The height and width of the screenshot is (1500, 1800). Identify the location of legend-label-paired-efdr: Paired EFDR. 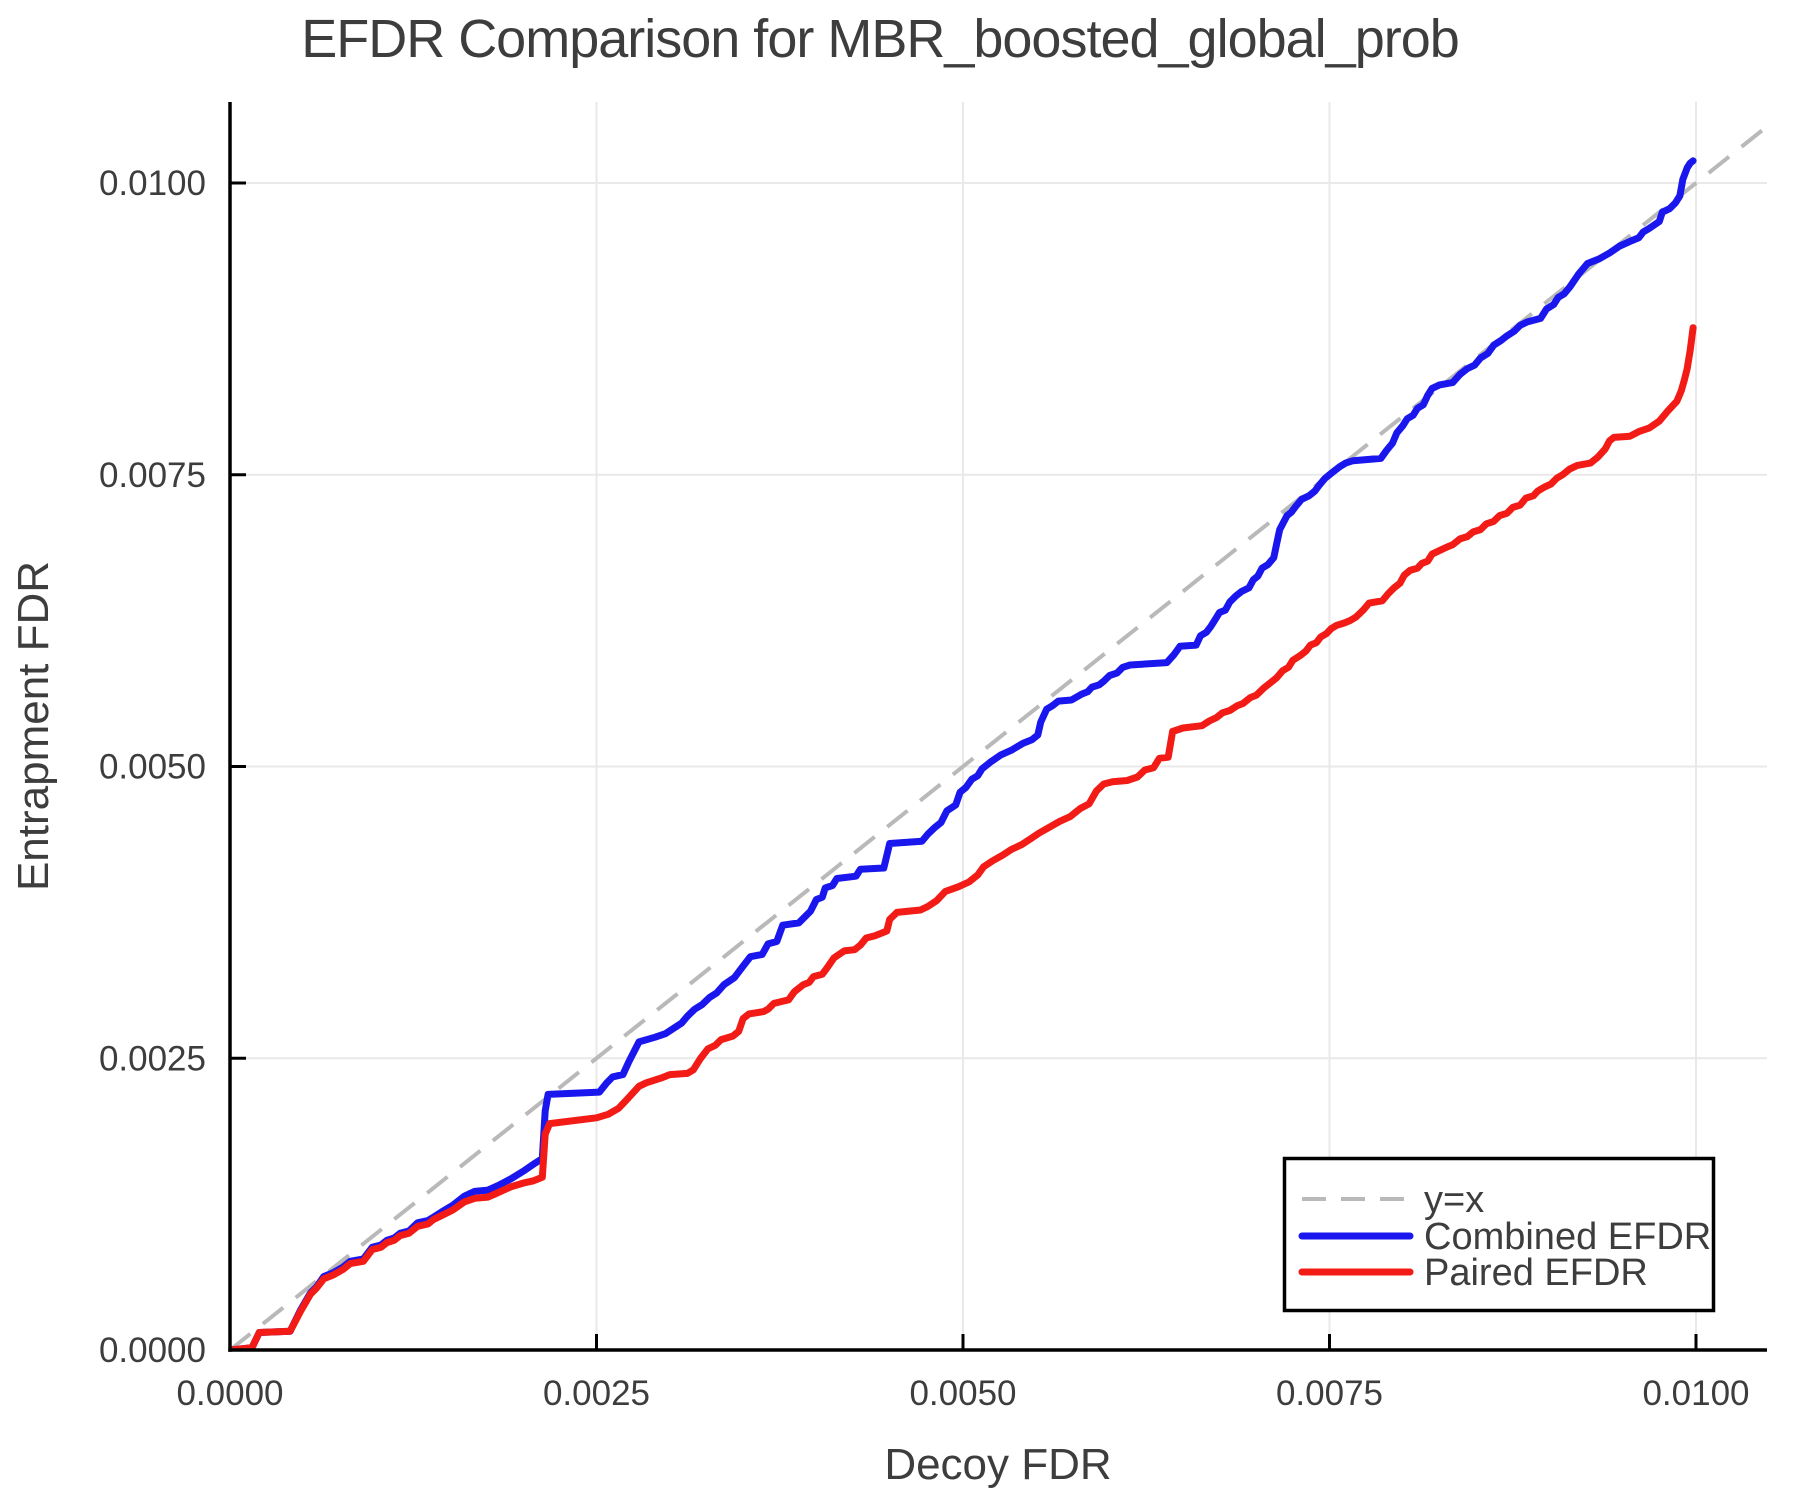
(1536, 1273).